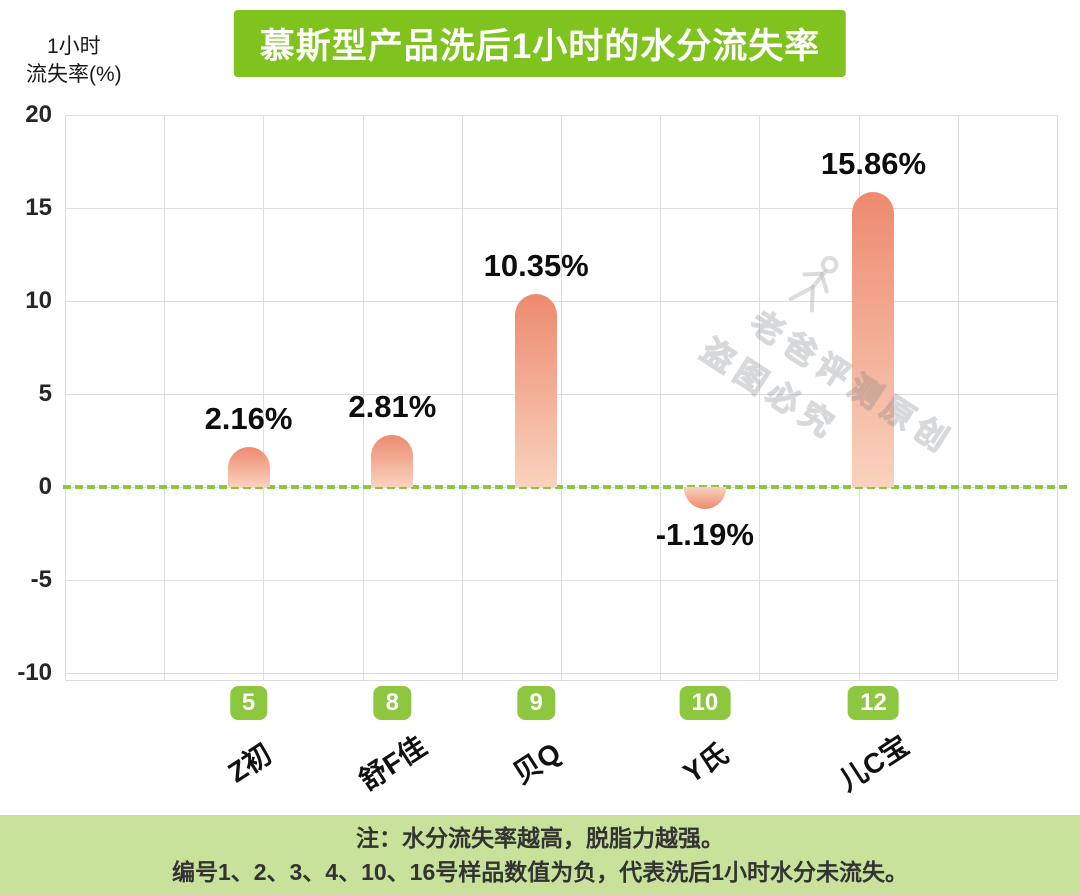  I want to click on category-label: Y氏, so click(705, 763).